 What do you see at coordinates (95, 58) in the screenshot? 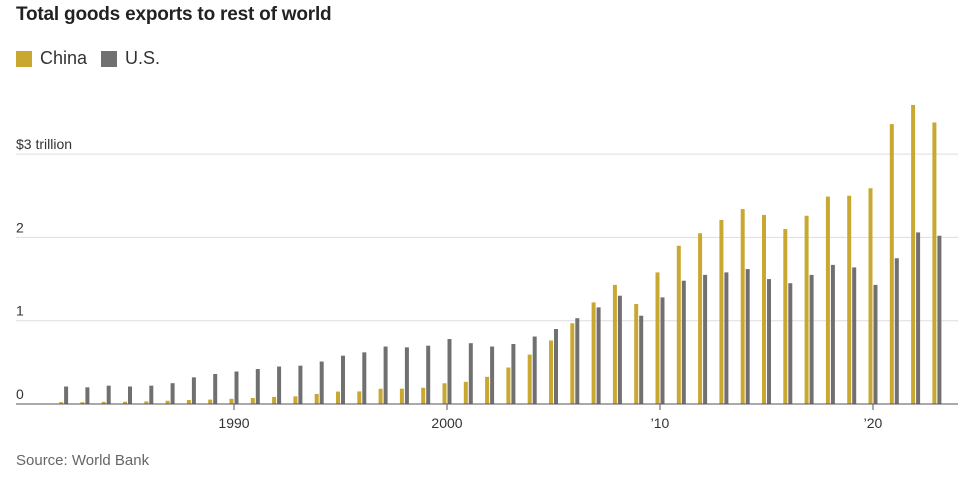
I see `legend: China U.S.` at bounding box center [95, 58].